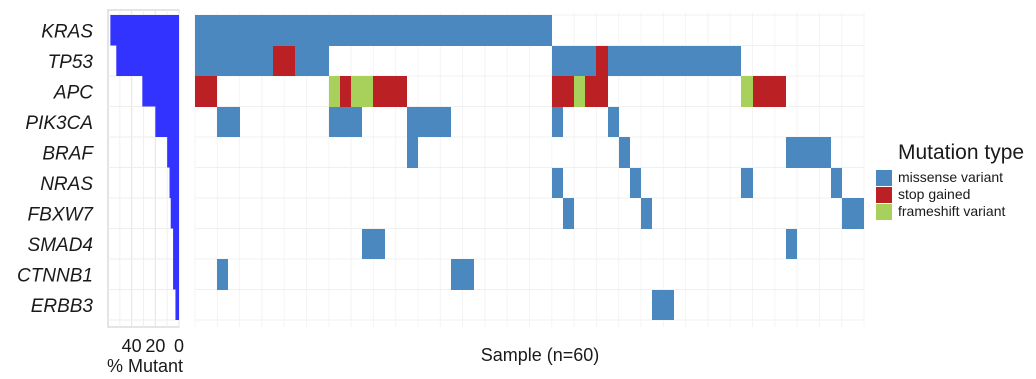 This screenshot has width=1036, height=379. Describe the element at coordinates (143, 168) in the screenshot. I see `percent-mutant-panel` at that location.